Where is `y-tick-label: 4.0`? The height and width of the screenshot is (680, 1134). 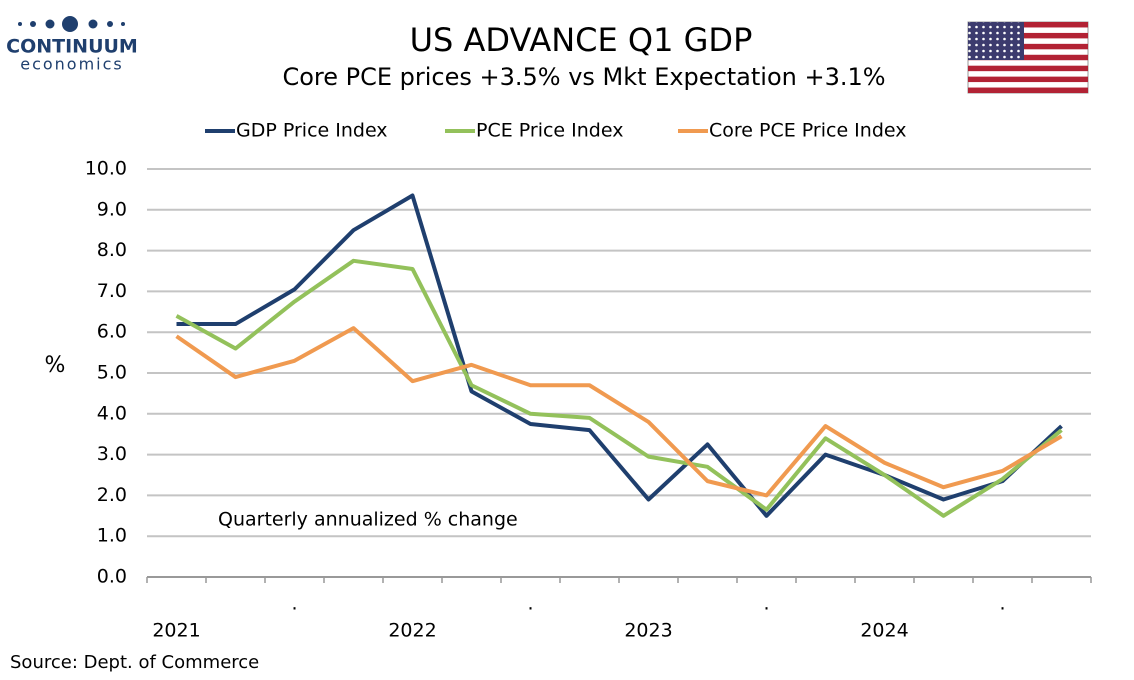 y-tick-label: 4.0 is located at coordinates (112, 413).